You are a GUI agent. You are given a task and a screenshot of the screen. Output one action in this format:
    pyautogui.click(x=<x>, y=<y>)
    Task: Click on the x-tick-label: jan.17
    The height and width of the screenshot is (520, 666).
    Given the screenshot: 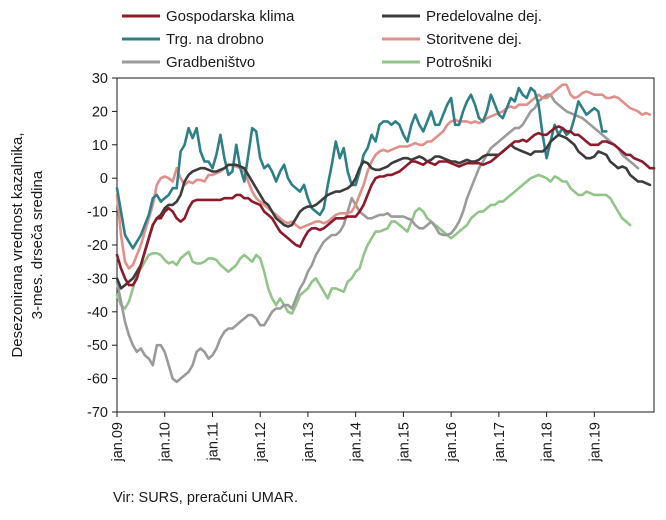 What is the action you would take?
    pyautogui.click(x=500, y=442)
    